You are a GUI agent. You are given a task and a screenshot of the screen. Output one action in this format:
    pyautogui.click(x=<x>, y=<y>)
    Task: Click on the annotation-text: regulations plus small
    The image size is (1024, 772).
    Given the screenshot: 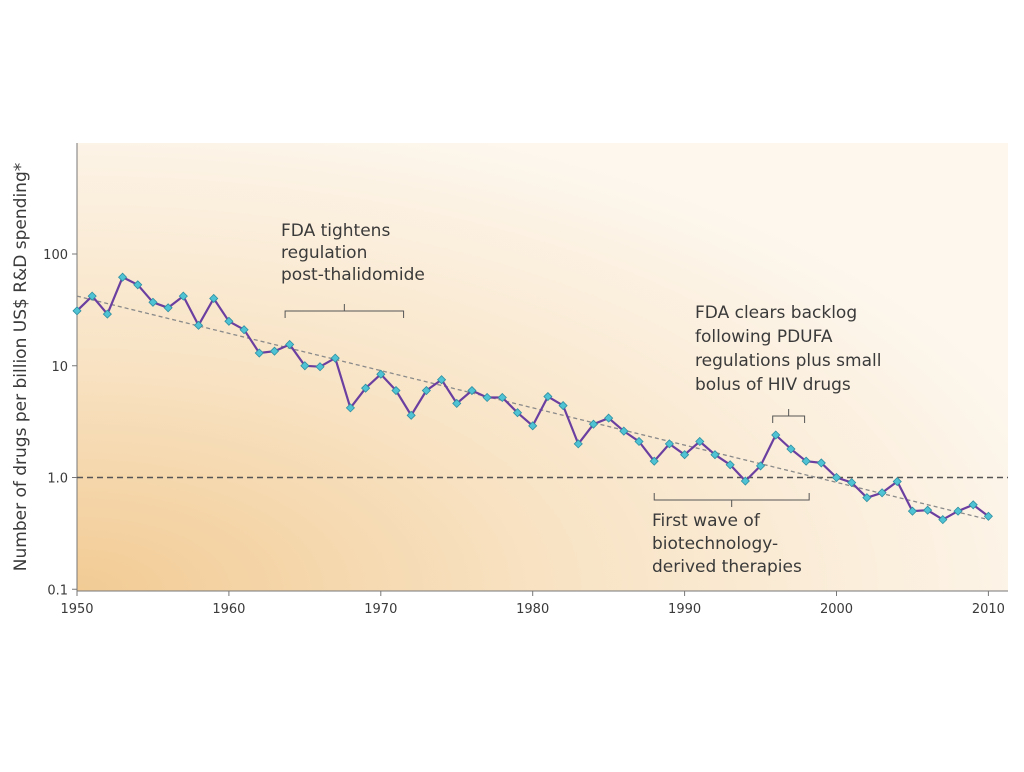 What is the action you would take?
    pyautogui.click(x=788, y=361)
    